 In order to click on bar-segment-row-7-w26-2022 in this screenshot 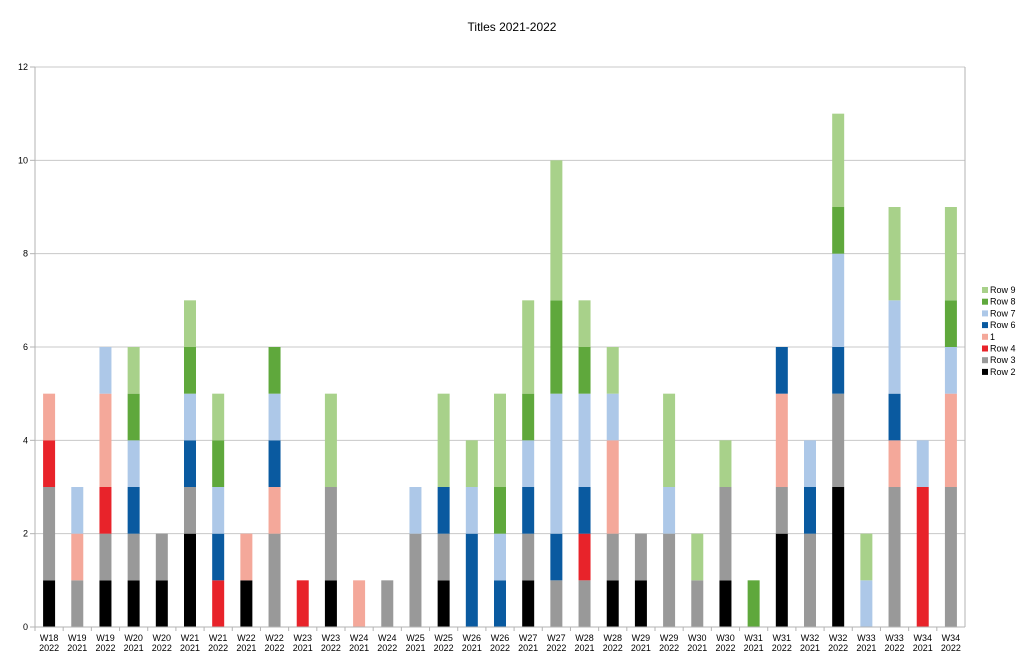, I will do `click(500, 557)`.